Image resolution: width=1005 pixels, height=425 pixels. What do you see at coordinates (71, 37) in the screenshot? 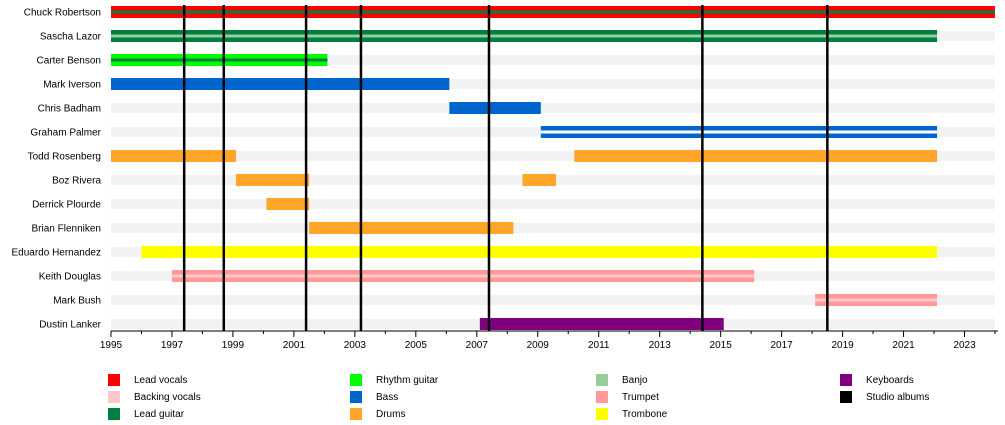
I see `member-label-sascha-lazor: Sascha Lazor` at bounding box center [71, 37].